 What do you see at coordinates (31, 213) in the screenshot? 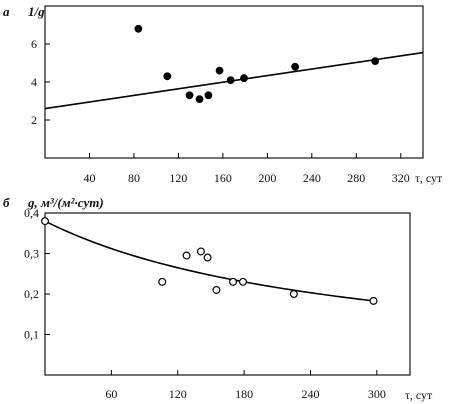
I see `panel-b-y-tick-label: 0,4` at bounding box center [31, 213].